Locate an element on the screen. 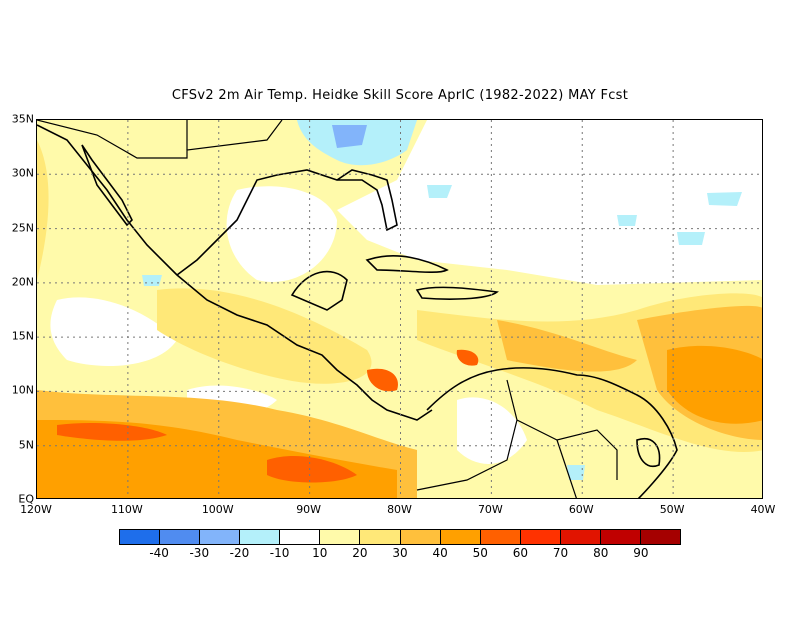 The image size is (800, 618). colorbar-label: -40 is located at coordinates (159, 553).